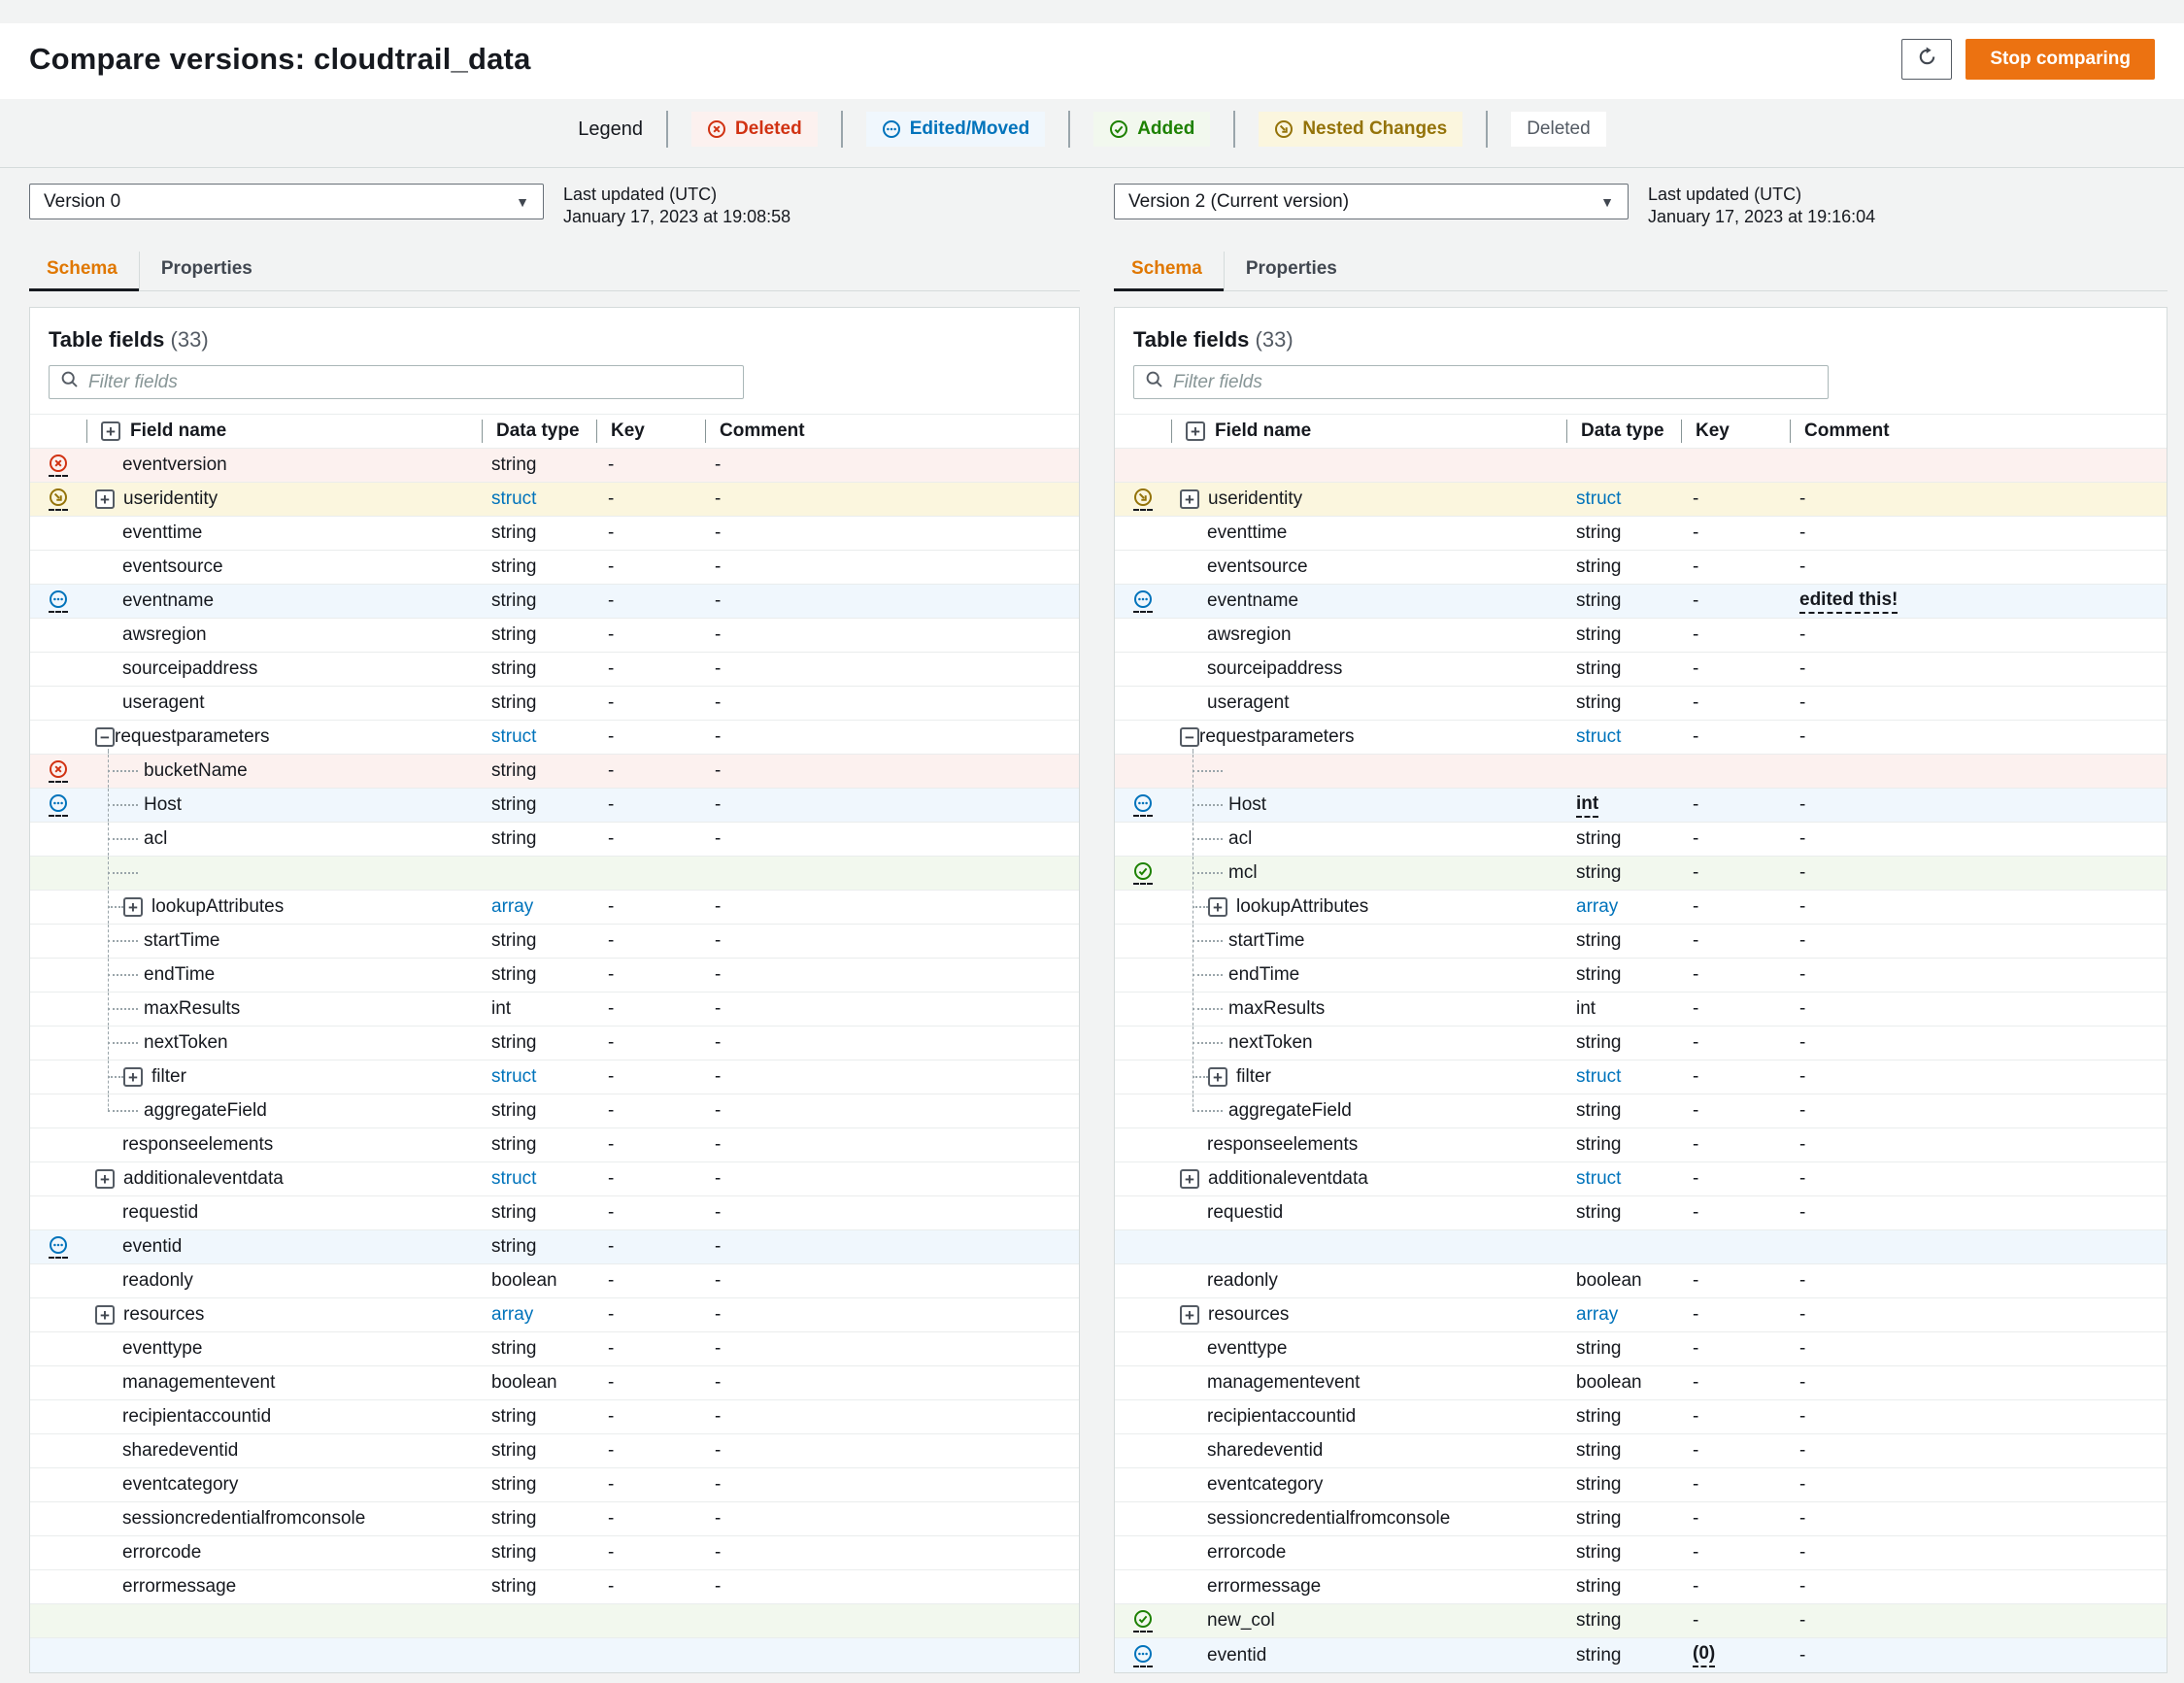 Image resolution: width=2184 pixels, height=1683 pixels. What do you see at coordinates (554, 1111) in the screenshot?
I see `table-row: aggregateField string - -` at bounding box center [554, 1111].